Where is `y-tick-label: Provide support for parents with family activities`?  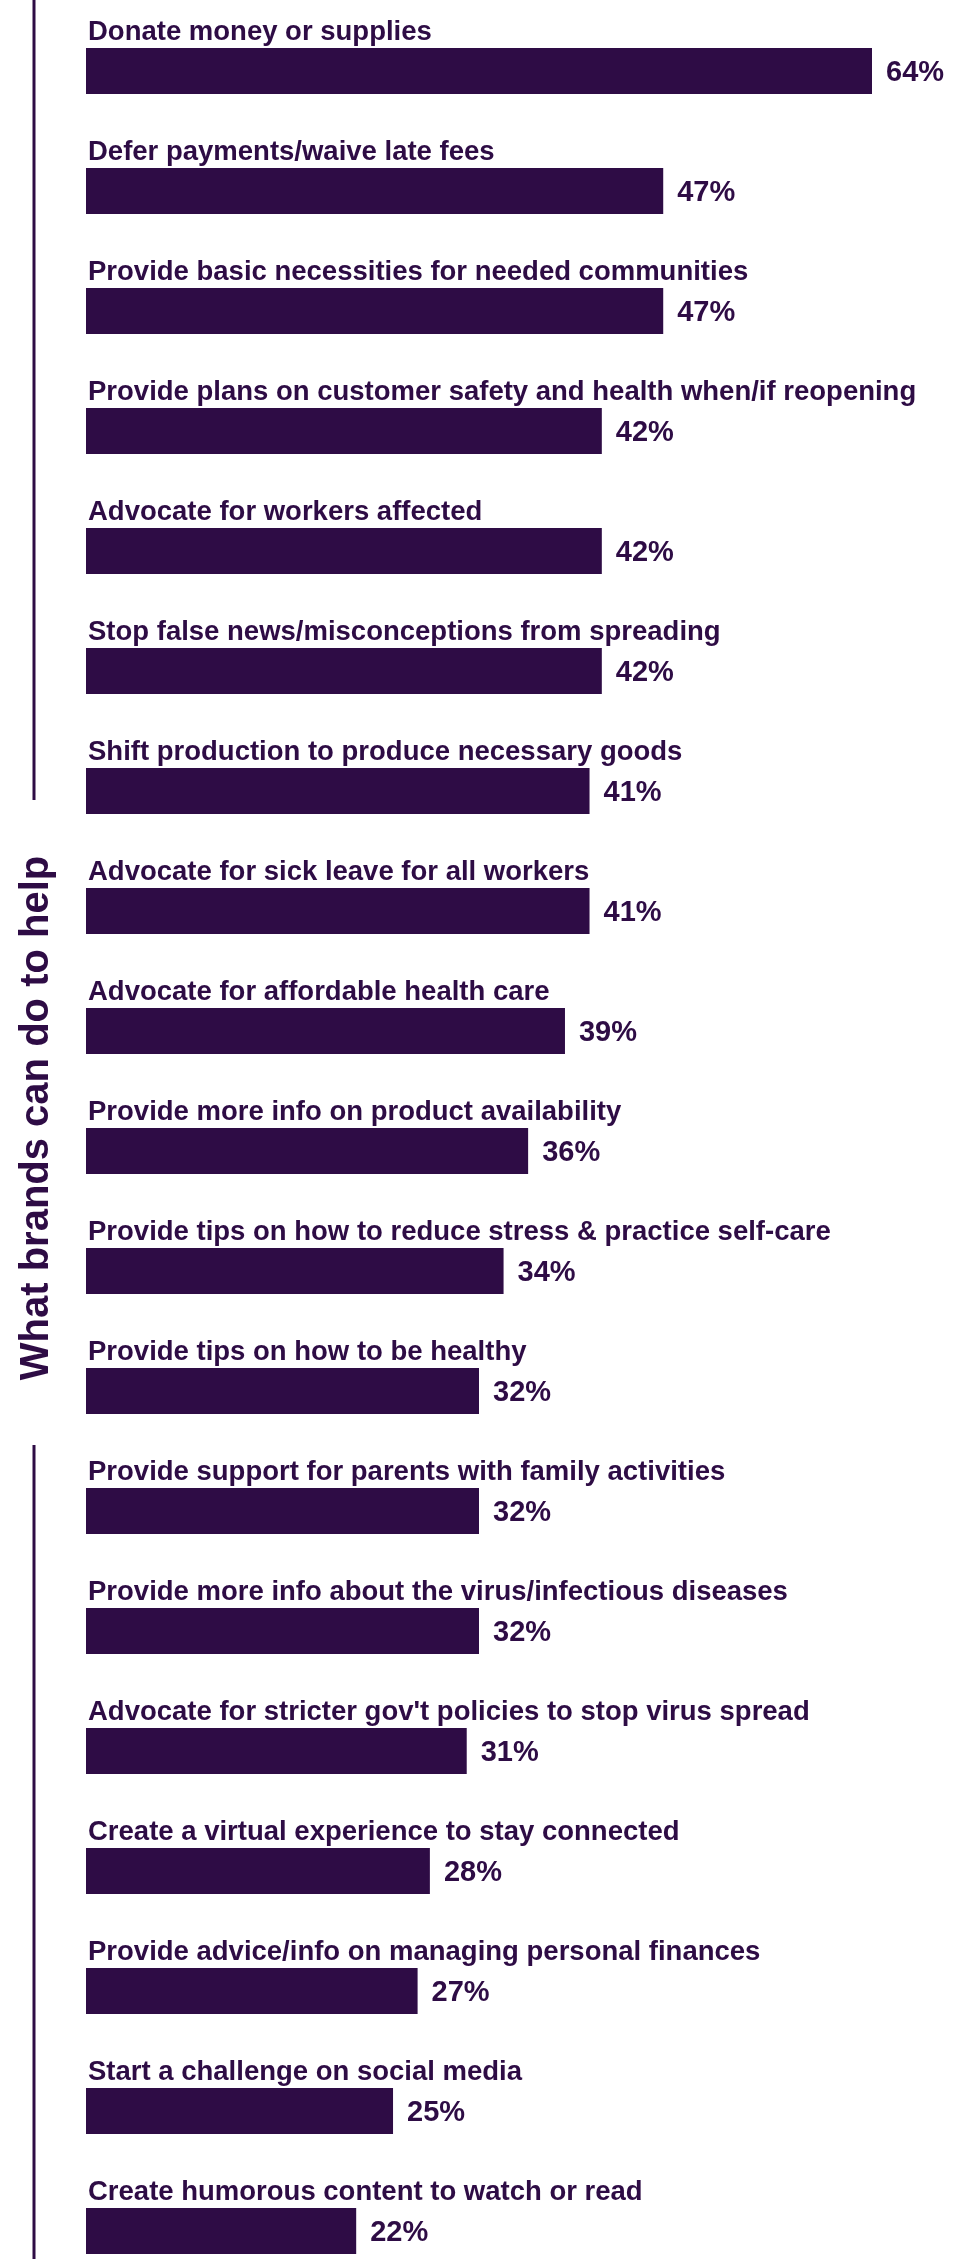
y-tick-label: Provide support for parents with family activities is located at coordinates (407, 1470).